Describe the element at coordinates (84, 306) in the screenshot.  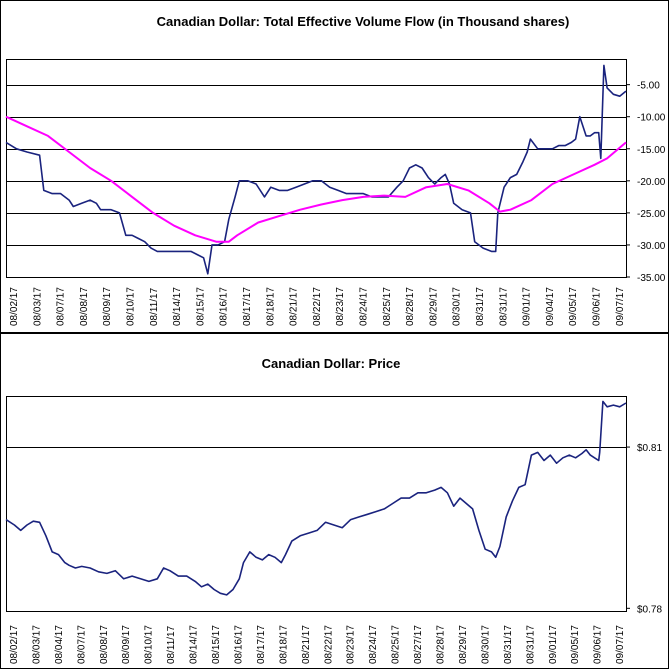
I see `volume-flow-x-tick-label: 08/08/17` at that location.